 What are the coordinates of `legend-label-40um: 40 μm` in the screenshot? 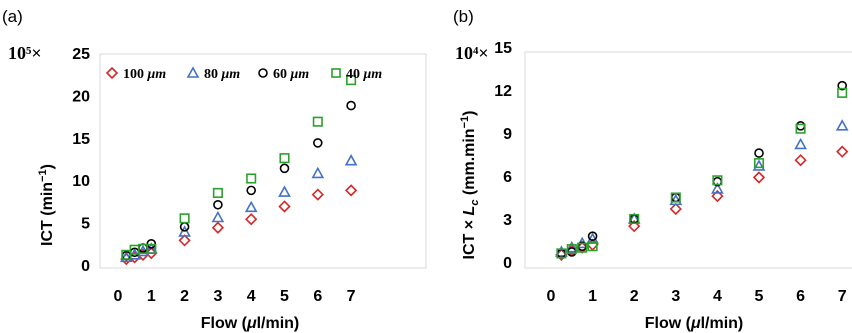 It's located at (364, 74).